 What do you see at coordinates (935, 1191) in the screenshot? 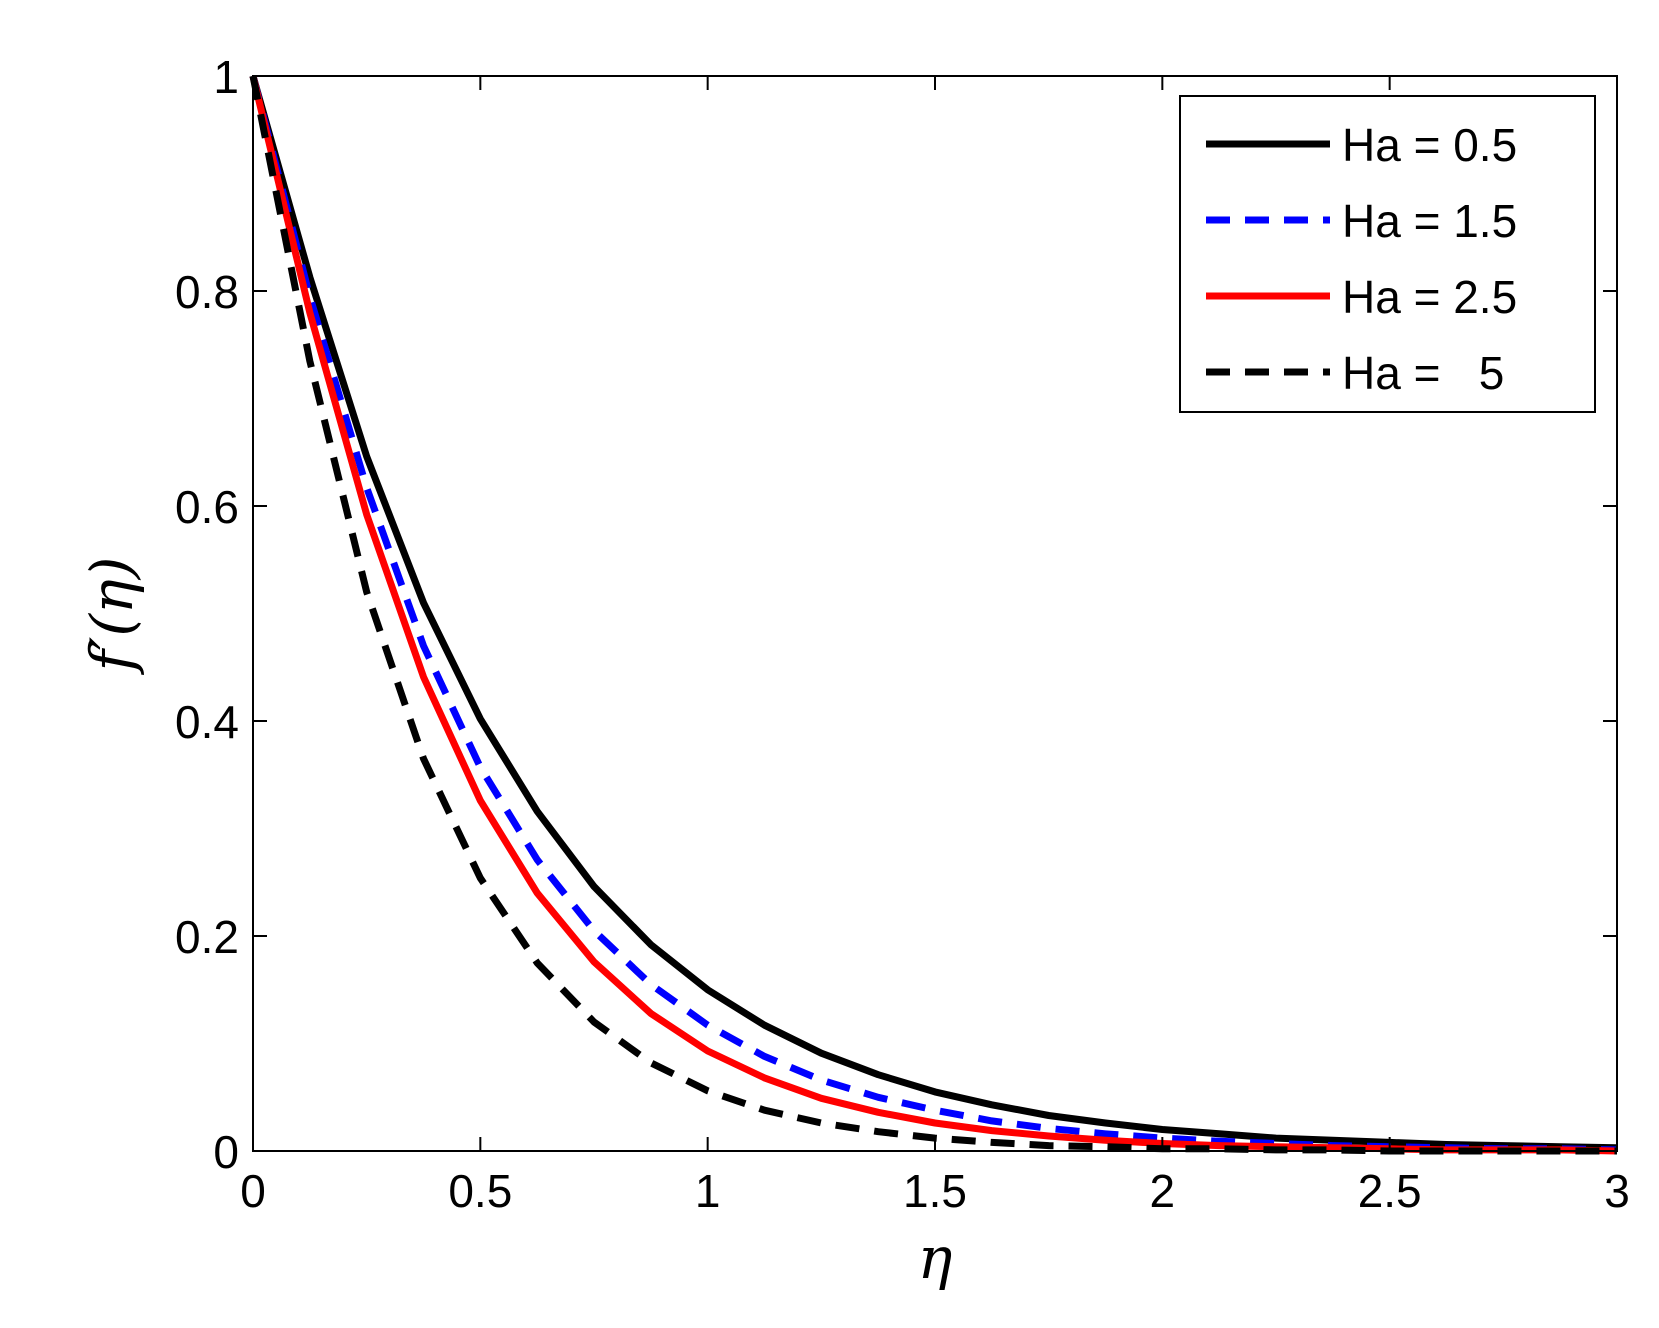
I see `x-tick-label: 1.5` at bounding box center [935, 1191].